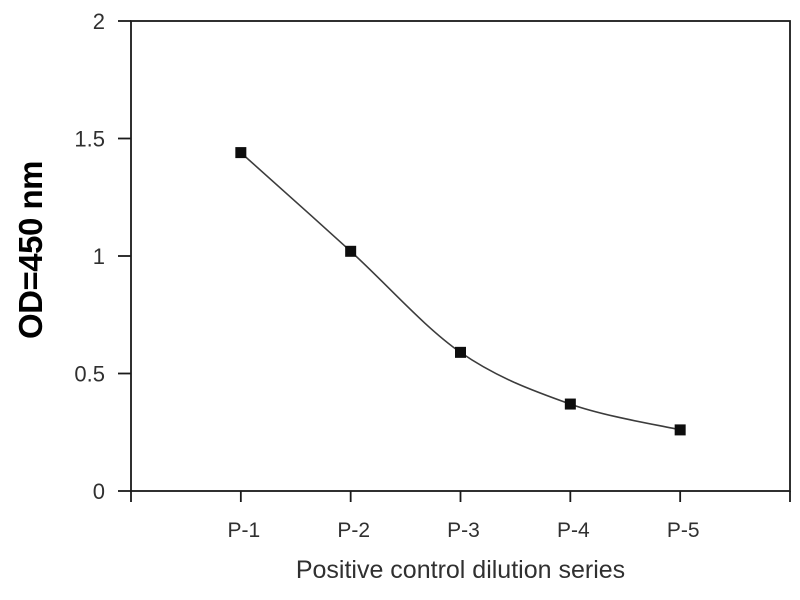 Image resolution: width=800 pixels, height=600 pixels. What do you see at coordinates (683, 530) in the screenshot?
I see `x-tick-label: P-5` at bounding box center [683, 530].